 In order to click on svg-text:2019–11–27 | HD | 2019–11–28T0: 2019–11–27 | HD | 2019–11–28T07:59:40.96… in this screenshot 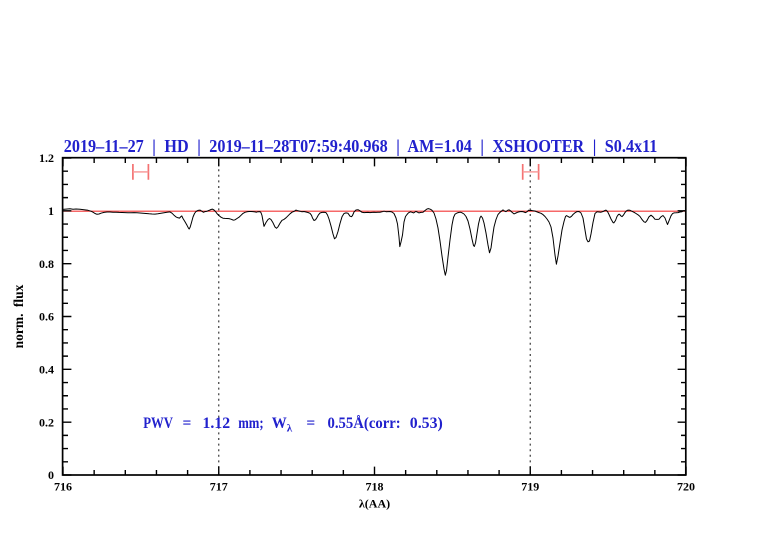, I will do `click(361, 146)`.